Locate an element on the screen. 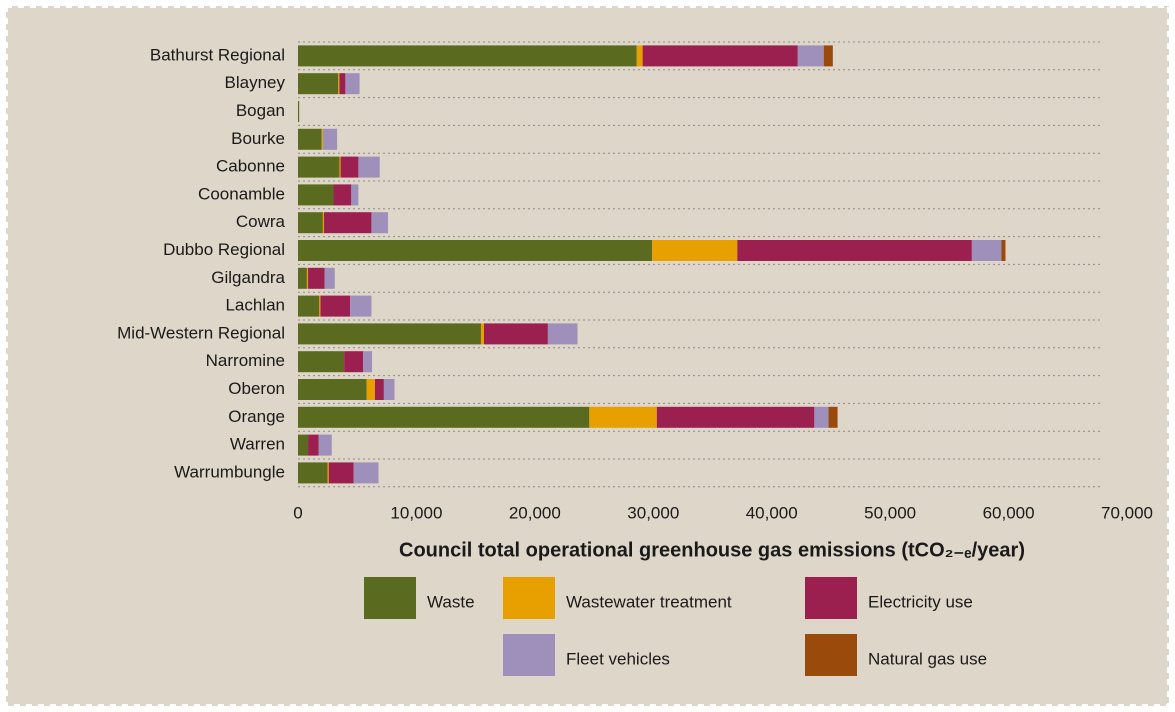 This screenshot has height=712, width=1175. y-tick-label: Dubbo Regional is located at coordinates (224, 249).